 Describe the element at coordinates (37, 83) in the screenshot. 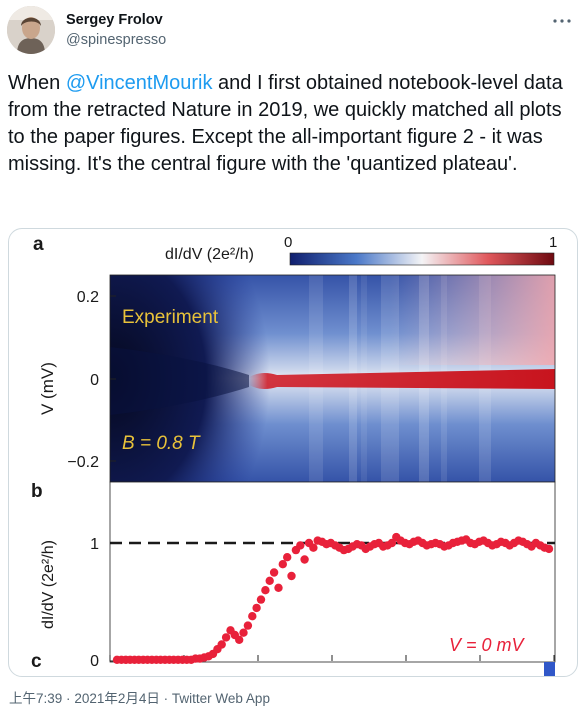

I see `tweet-text-before: When` at that location.